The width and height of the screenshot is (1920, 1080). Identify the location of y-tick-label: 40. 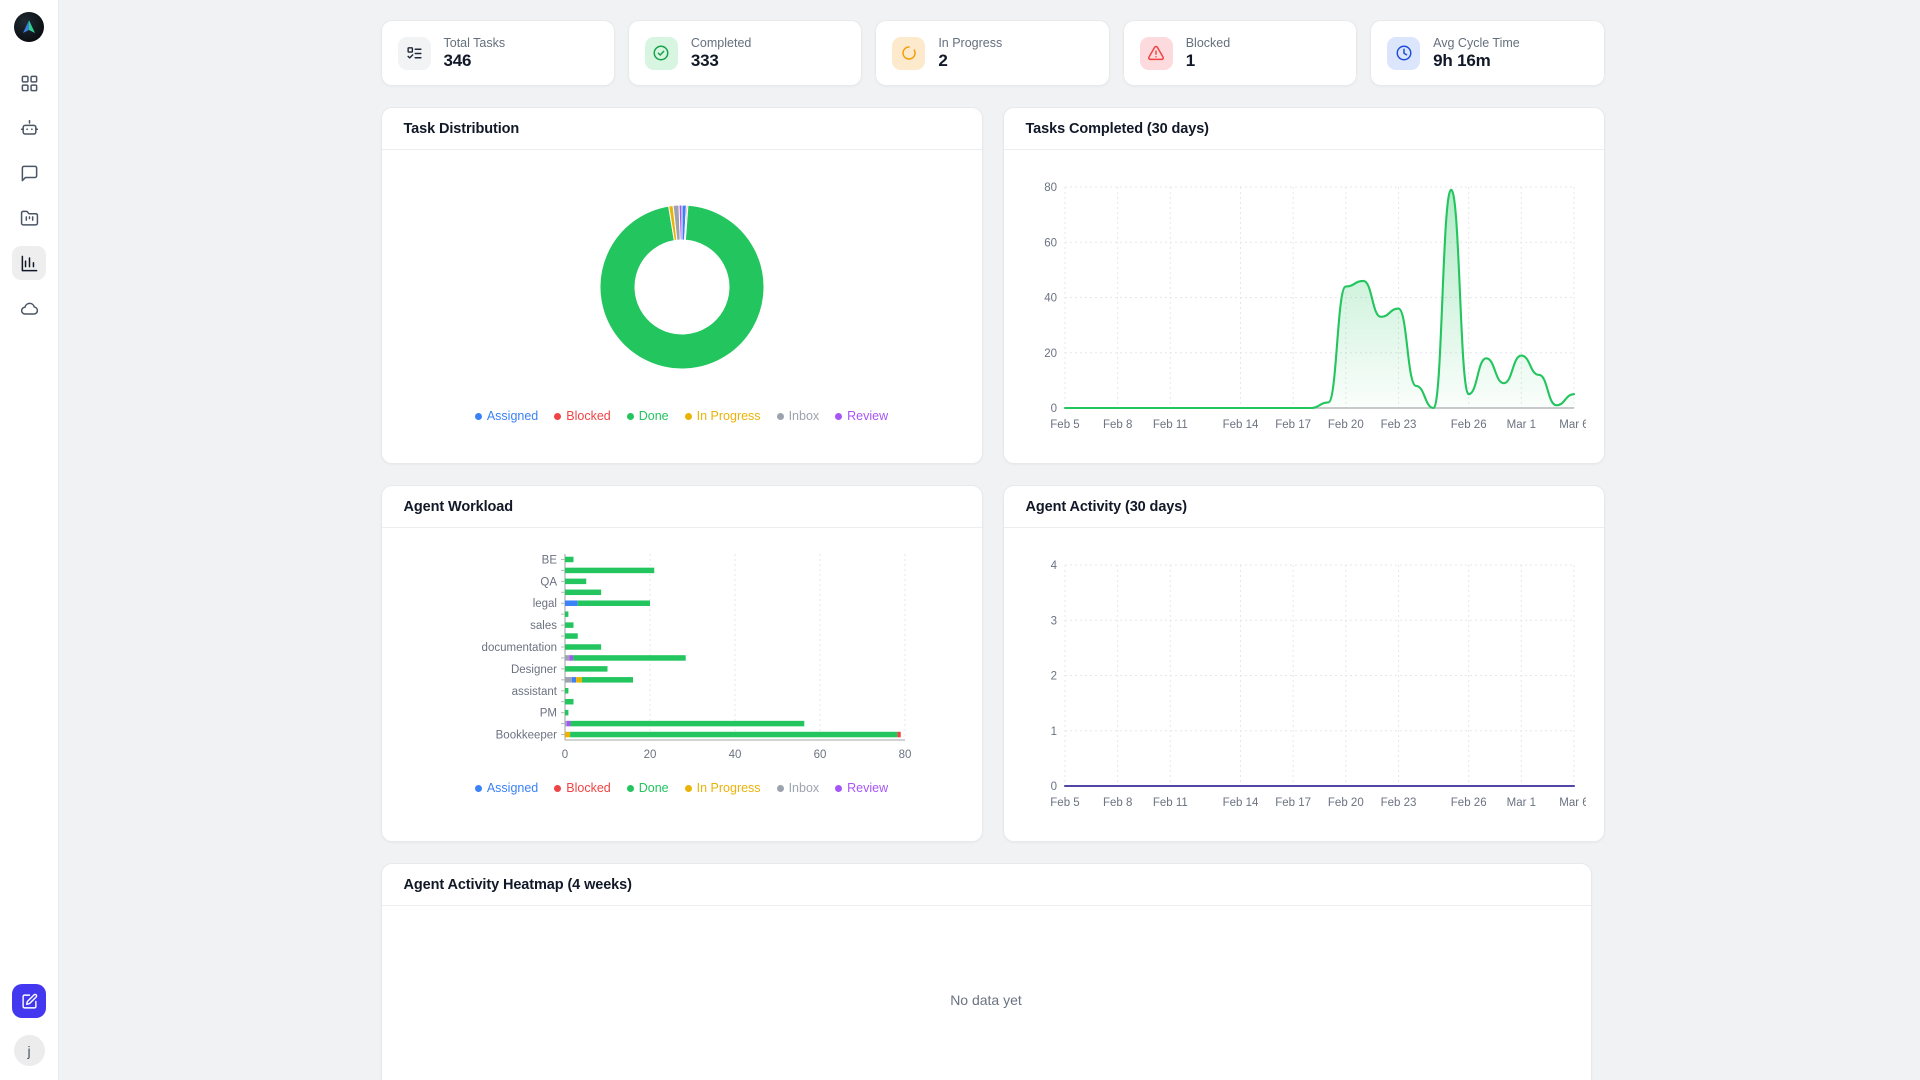
(1050, 299).